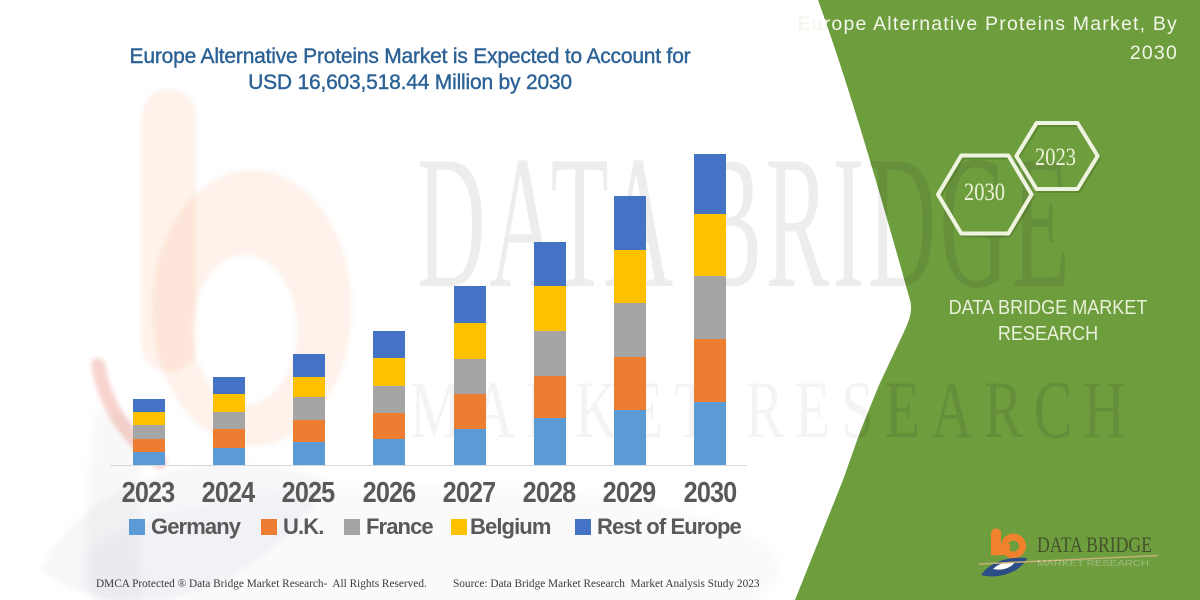  Describe the element at coordinates (1094, 544) in the screenshot. I see `svg-text: DATA BRIDGE` at that location.